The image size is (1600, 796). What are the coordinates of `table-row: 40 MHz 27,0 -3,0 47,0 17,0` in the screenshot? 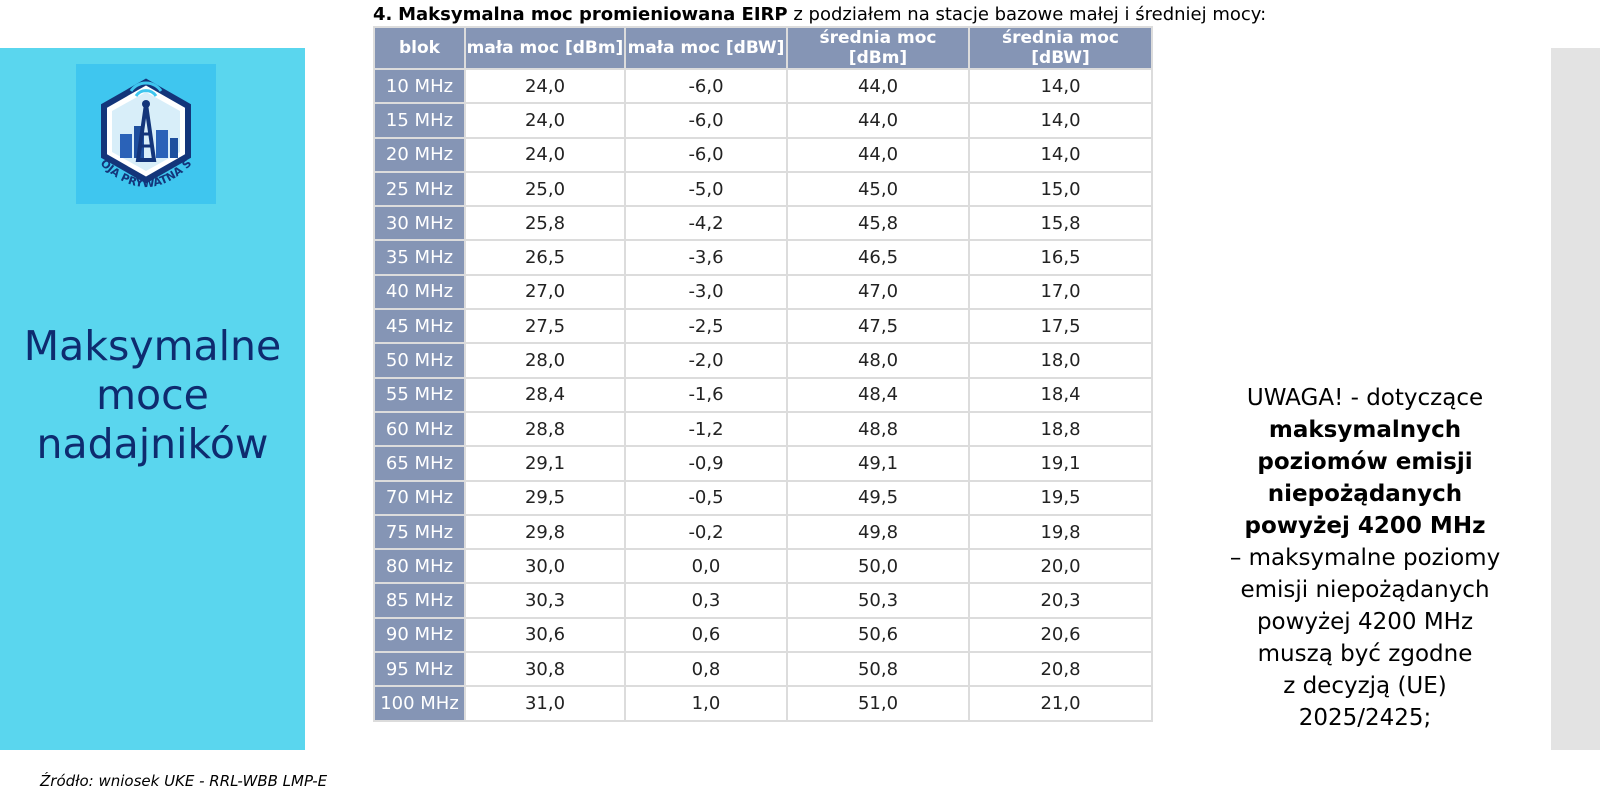 It's located at (763, 292).